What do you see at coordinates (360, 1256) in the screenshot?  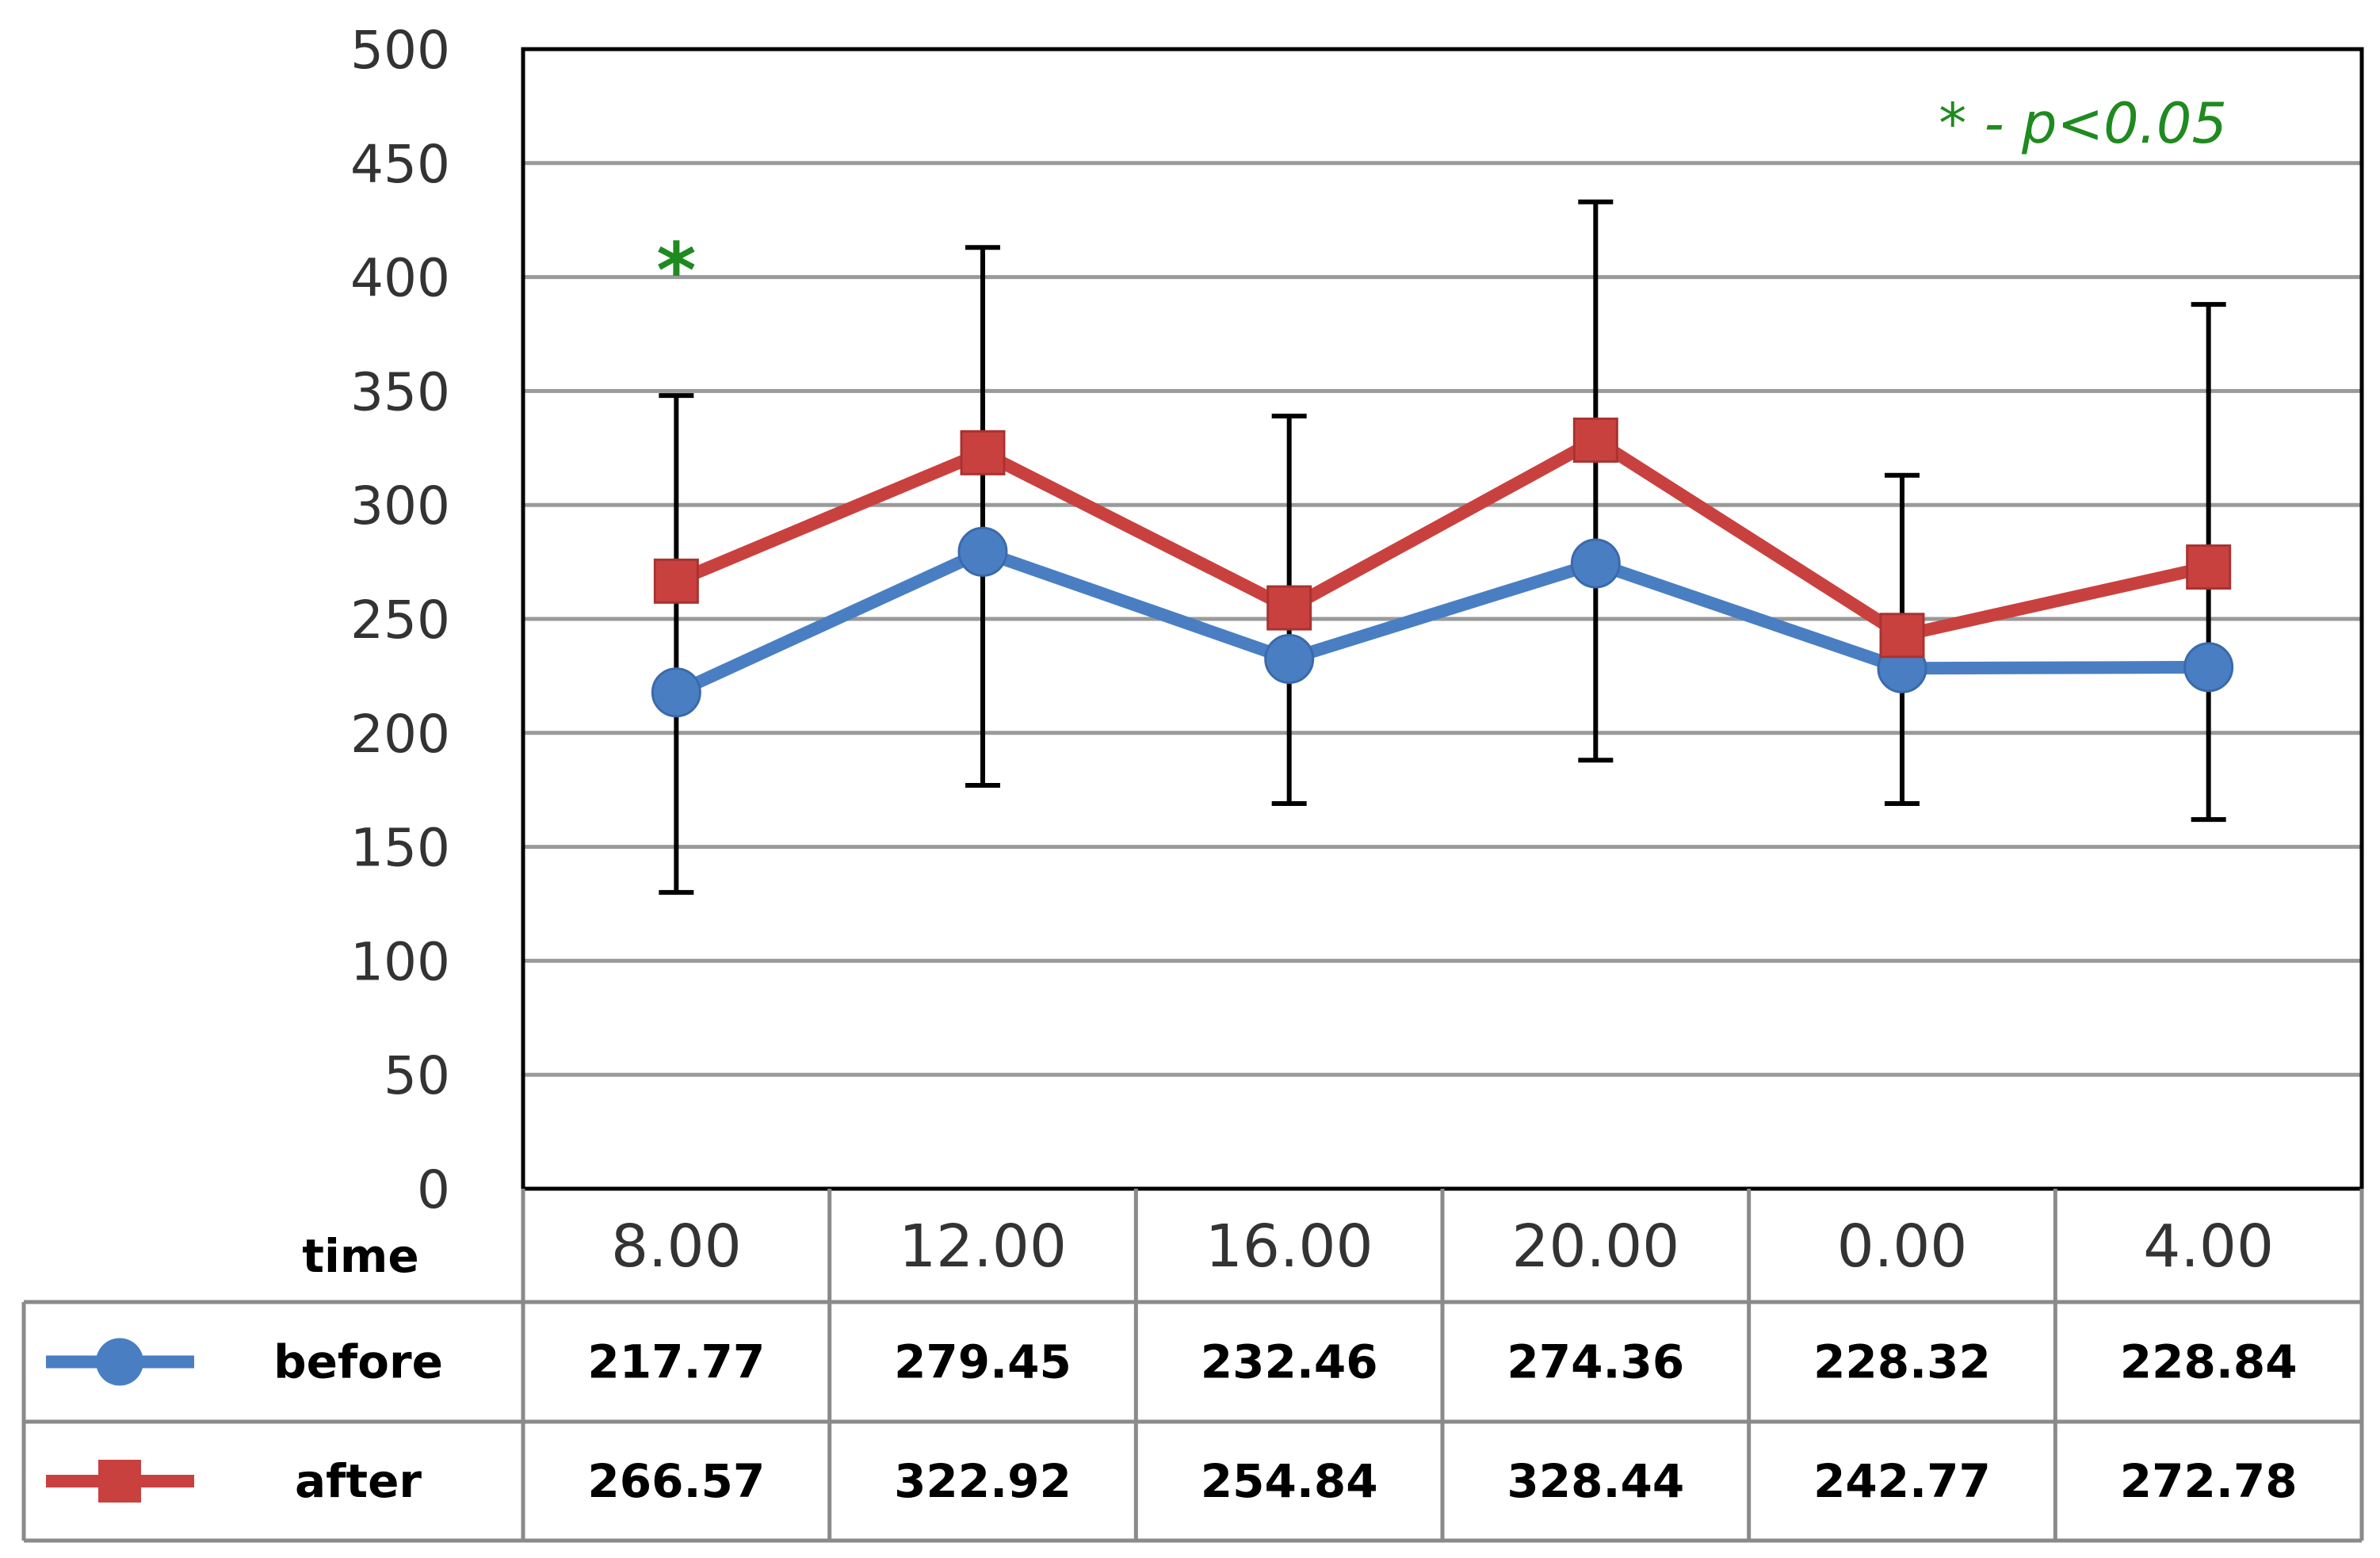 I see `category-axis-label: time` at bounding box center [360, 1256].